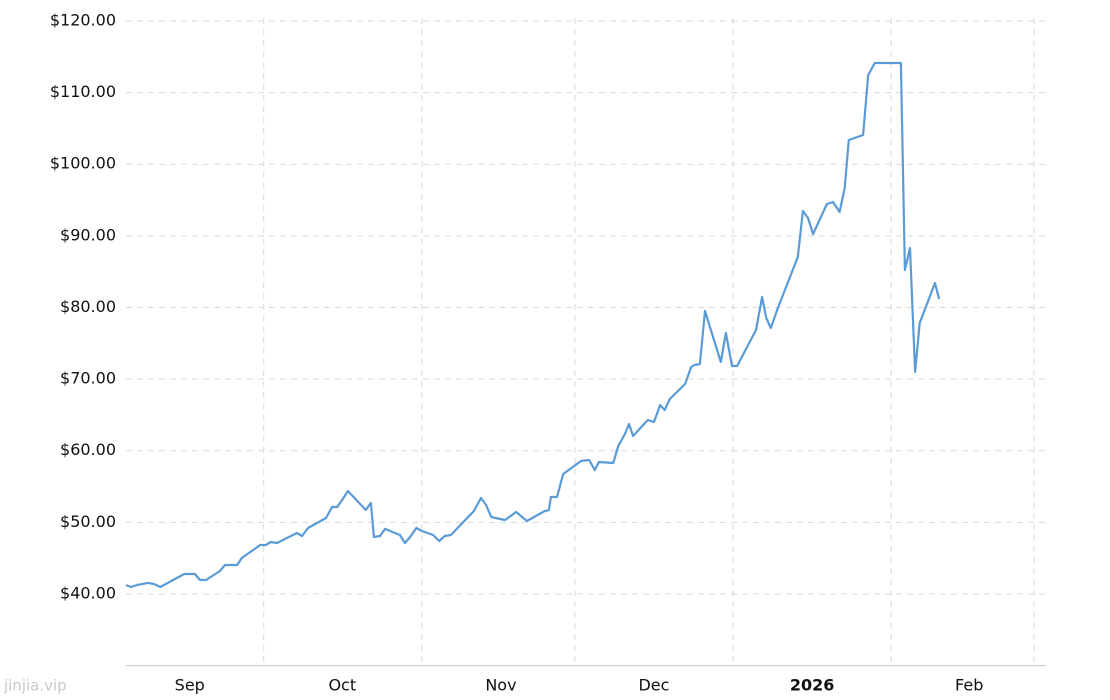 This screenshot has height=700, width=1110. What do you see at coordinates (342, 685) in the screenshot?
I see `x-tick-label: Oct` at bounding box center [342, 685].